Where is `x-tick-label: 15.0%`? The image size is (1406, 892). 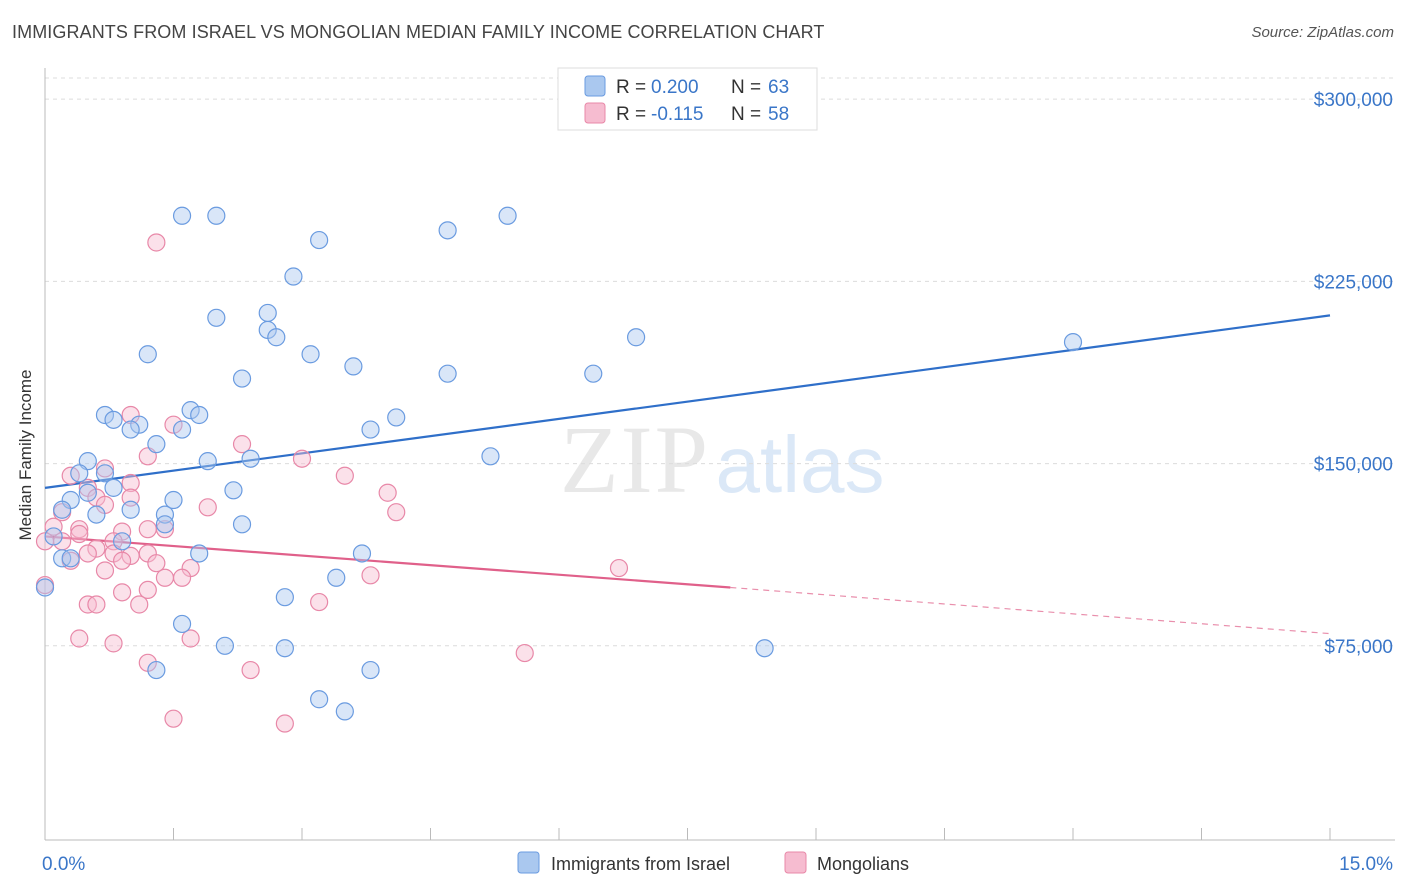 x-tick-label: 15.0% is located at coordinates (1366, 864).